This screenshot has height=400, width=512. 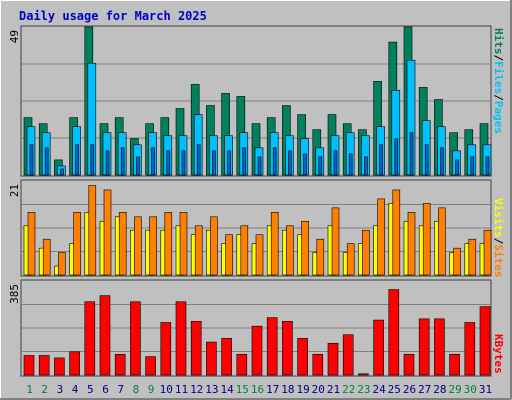 I want to click on x-tick-label-8: 8, so click(x=136, y=389).